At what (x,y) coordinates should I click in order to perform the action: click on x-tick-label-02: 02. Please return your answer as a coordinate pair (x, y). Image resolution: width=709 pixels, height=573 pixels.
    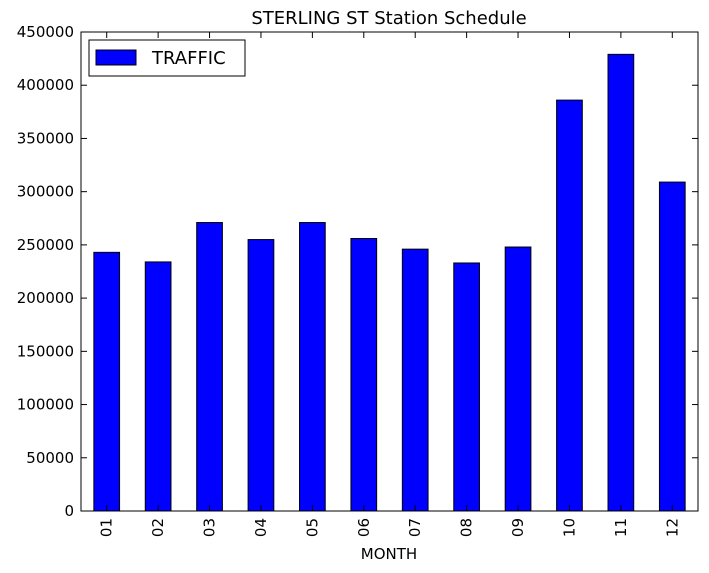
    Looking at the image, I should click on (158, 527).